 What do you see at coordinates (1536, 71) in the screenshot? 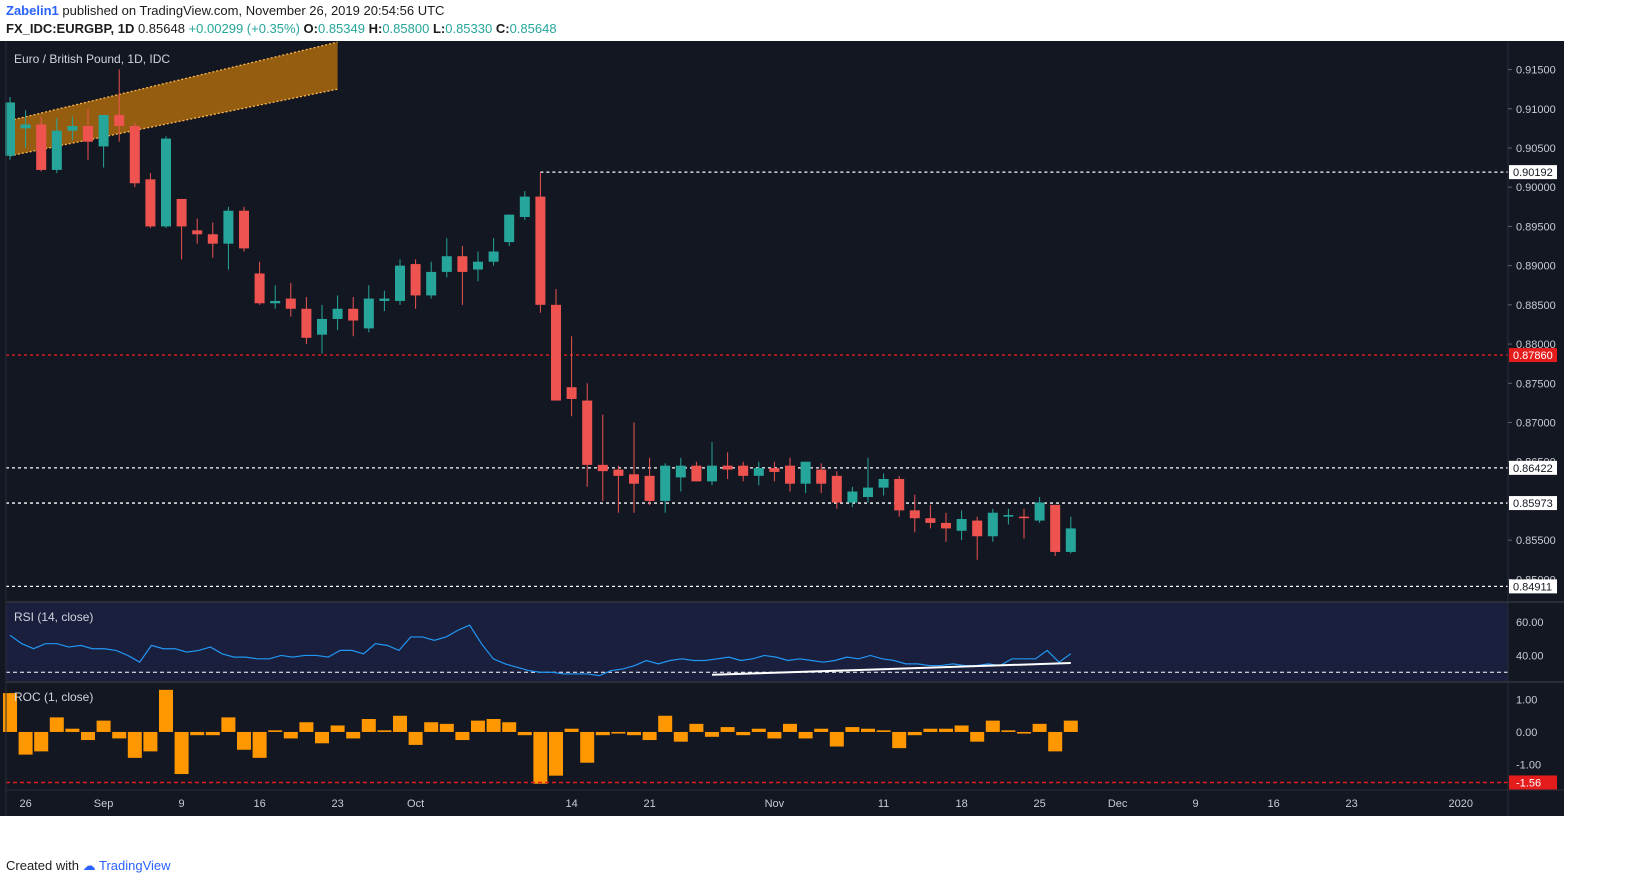
I see `y-tick-label: 0.91500` at bounding box center [1536, 71].